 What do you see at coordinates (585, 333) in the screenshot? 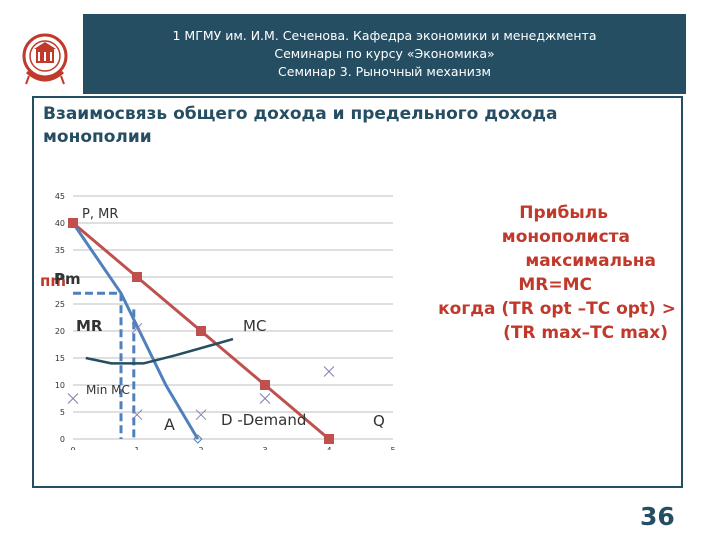
I see `profit-line-6: (TR max–TC max)` at bounding box center [585, 333].